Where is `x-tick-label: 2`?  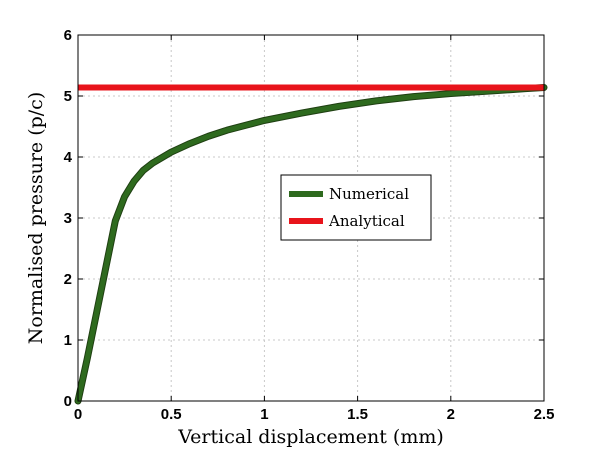 x-tick-label: 2 is located at coordinates (451, 414).